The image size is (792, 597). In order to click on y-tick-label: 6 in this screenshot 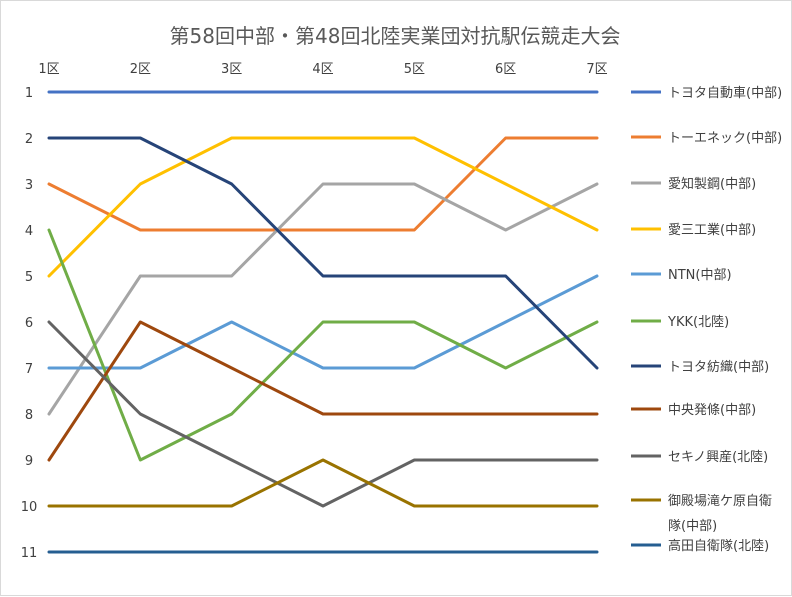, I will do `click(29, 323)`.